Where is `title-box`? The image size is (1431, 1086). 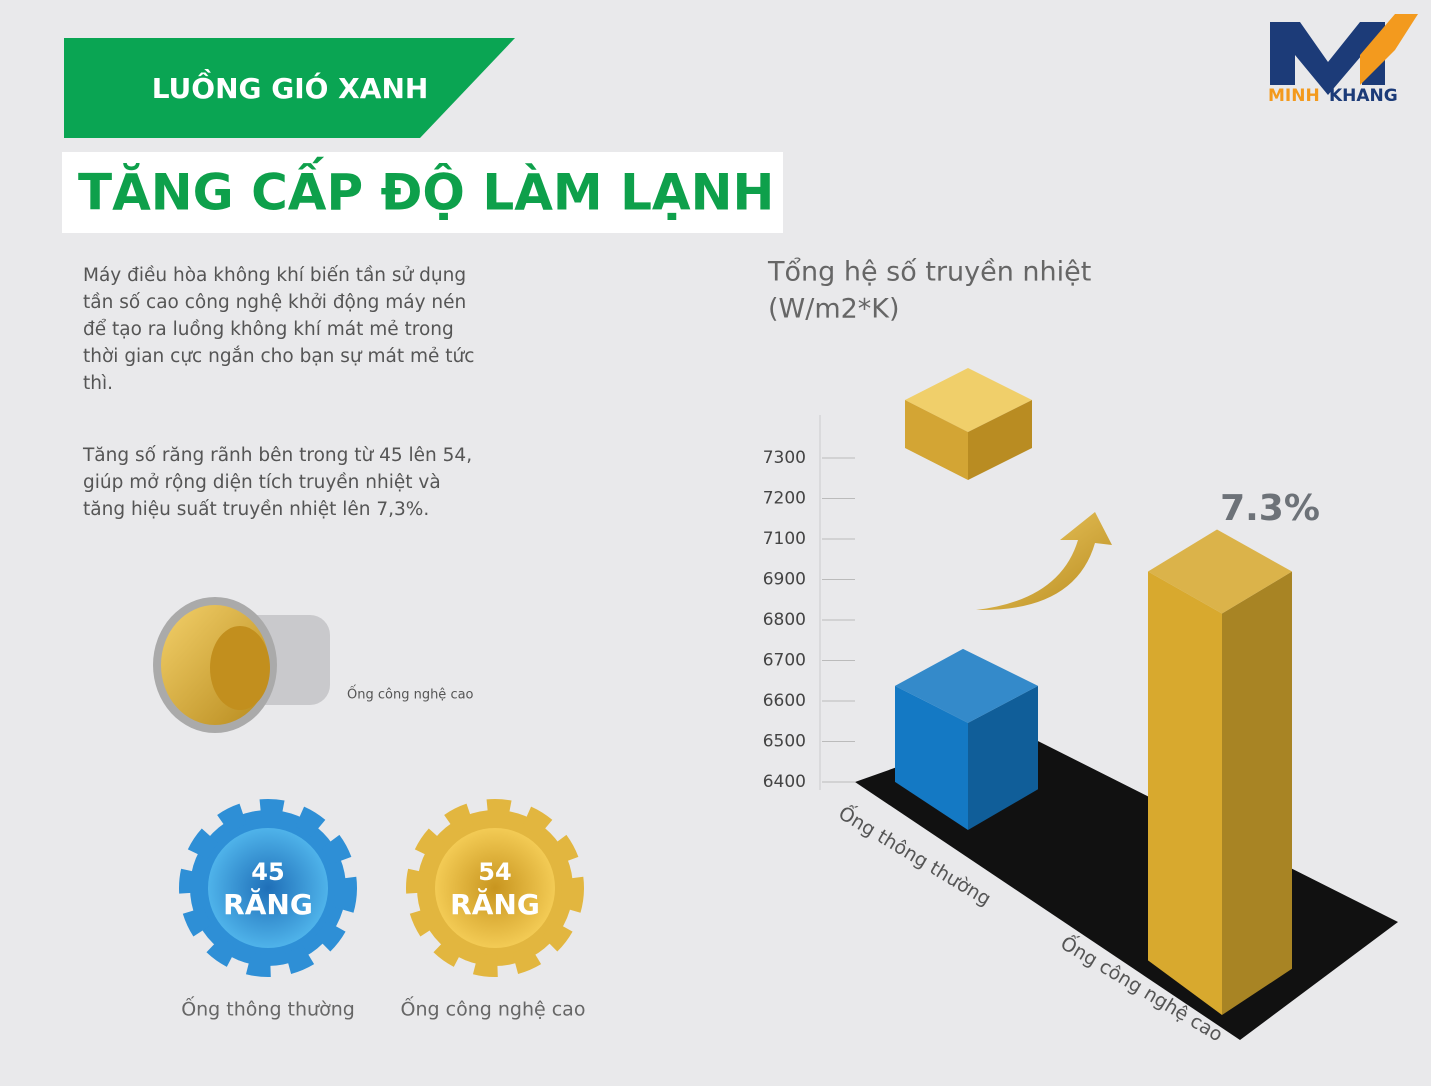 title-box is located at coordinates (422, 192).